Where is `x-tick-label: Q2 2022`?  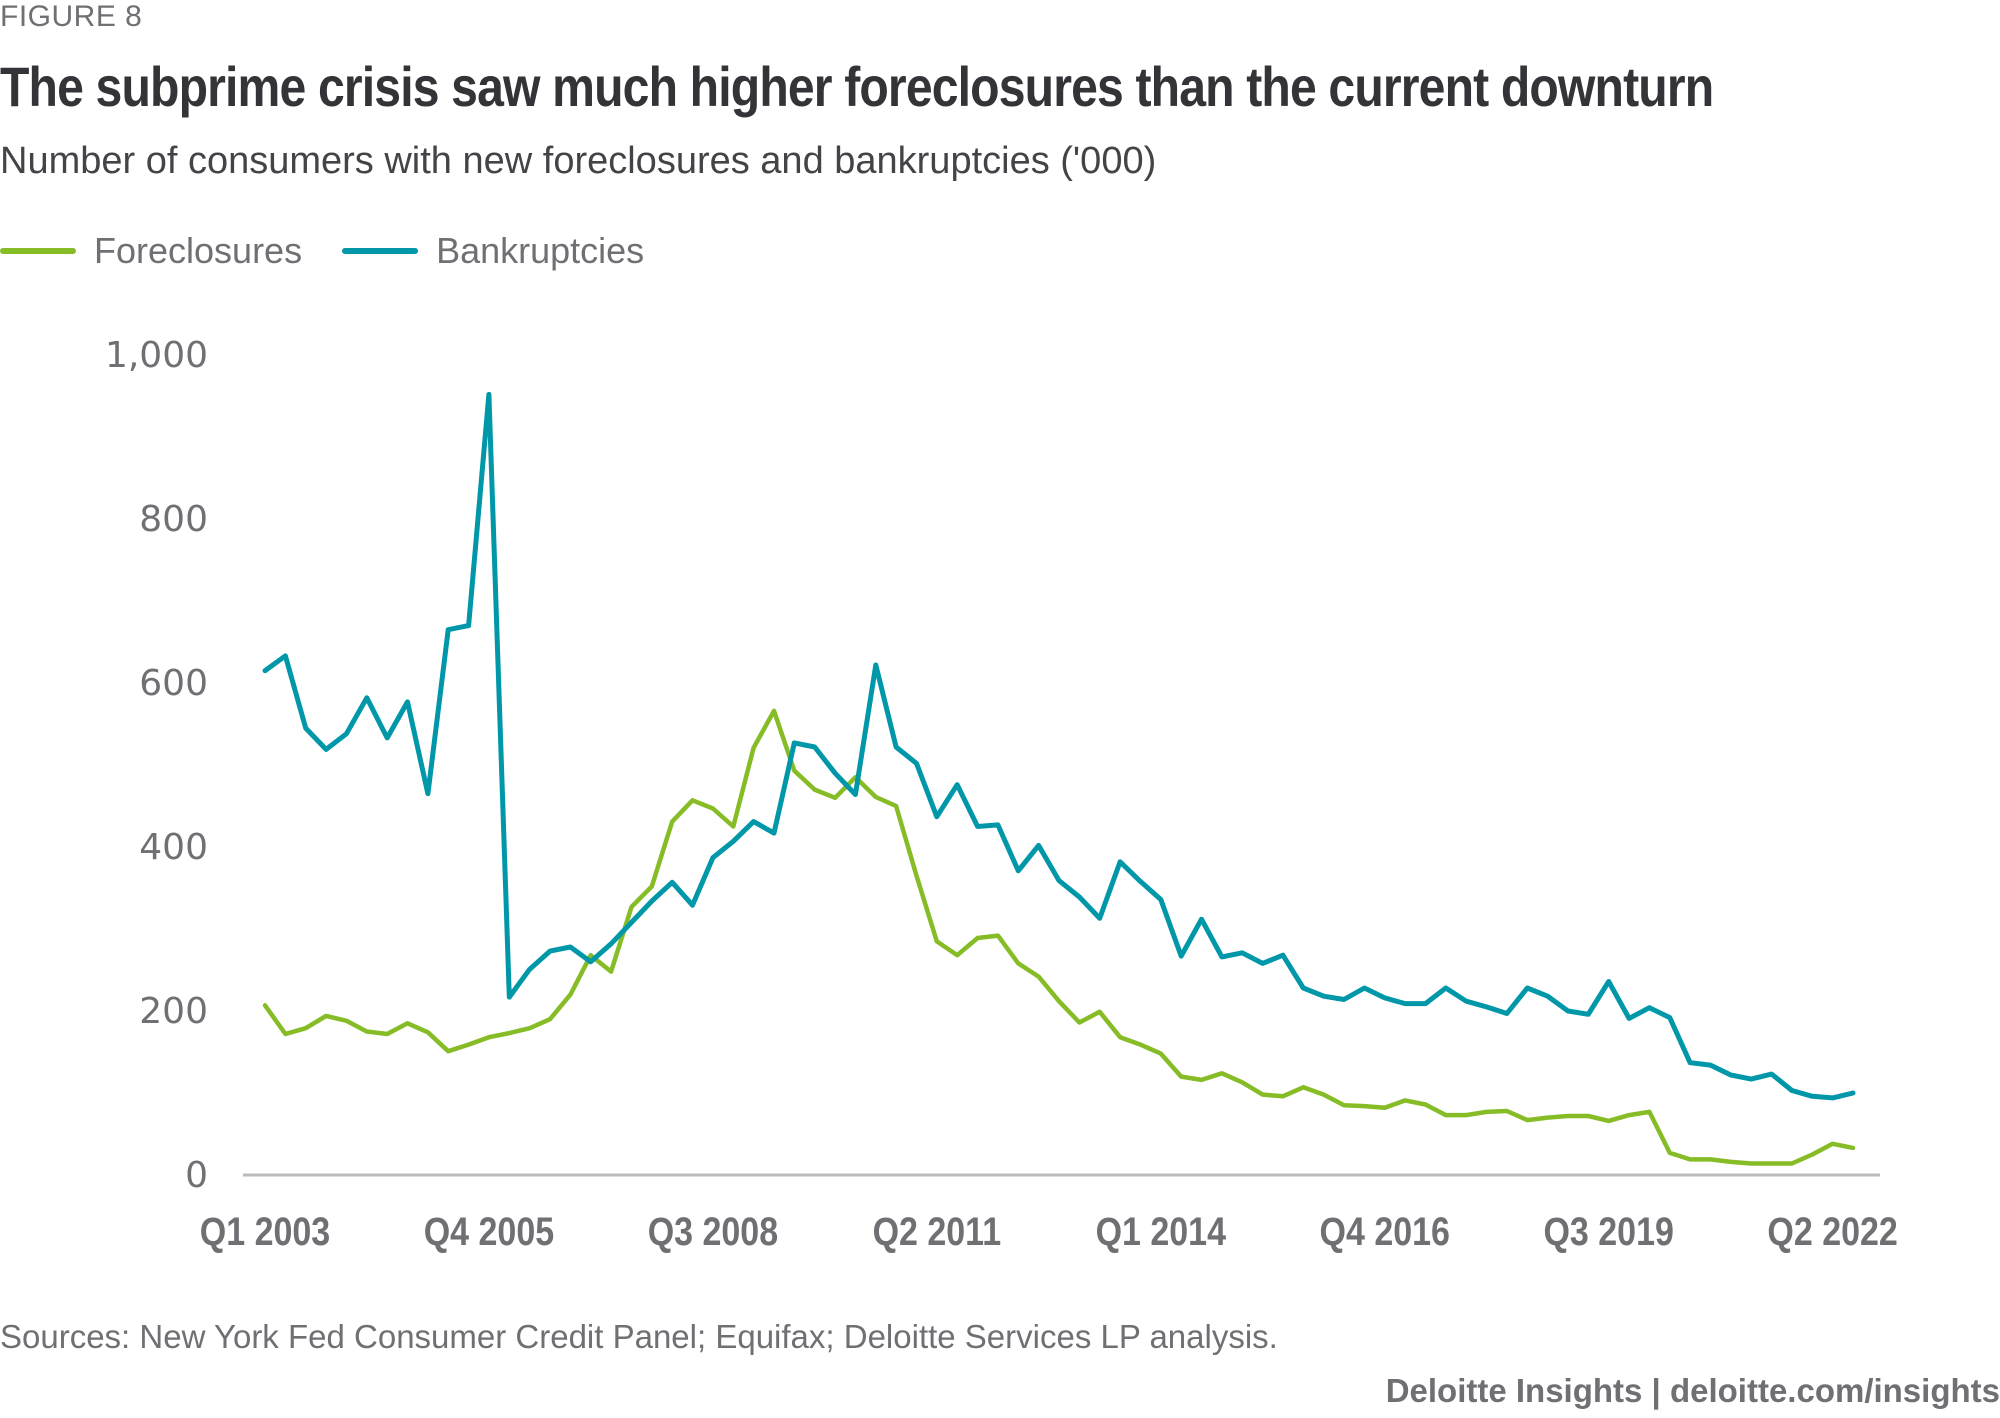 x-tick-label: Q2 2022 is located at coordinates (1832, 1230).